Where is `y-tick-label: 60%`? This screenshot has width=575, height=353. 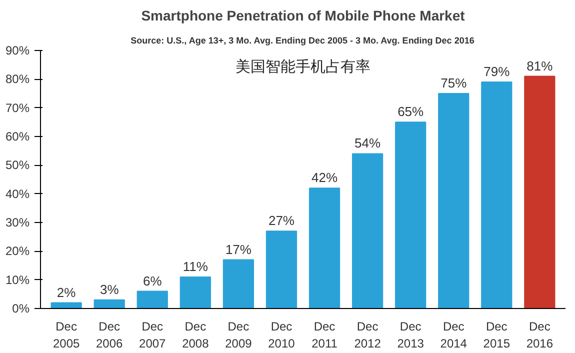 y-tick-label: 60% is located at coordinates (17, 137).